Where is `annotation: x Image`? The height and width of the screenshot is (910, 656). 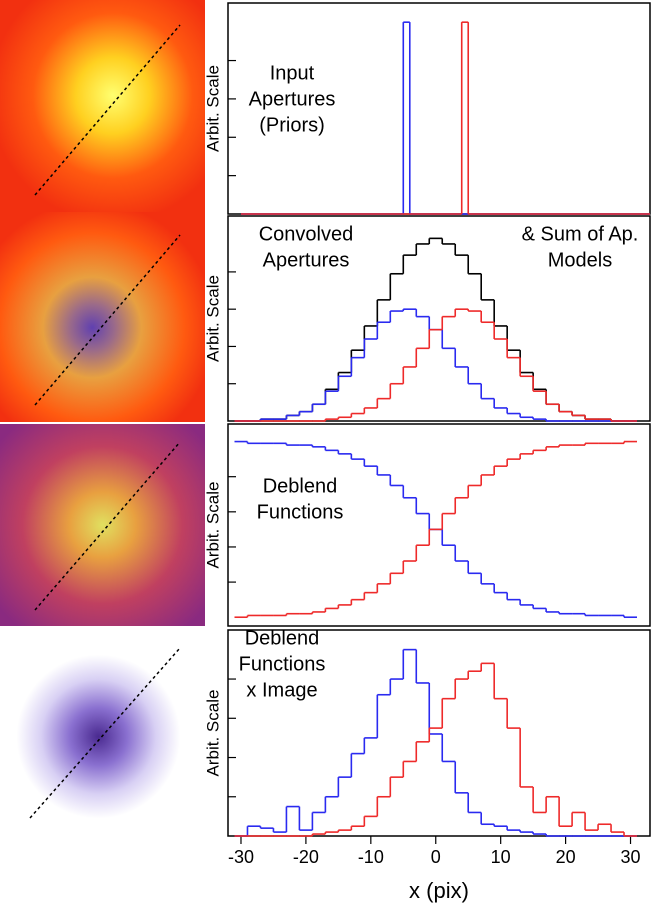
annotation: x Image is located at coordinates (281, 690).